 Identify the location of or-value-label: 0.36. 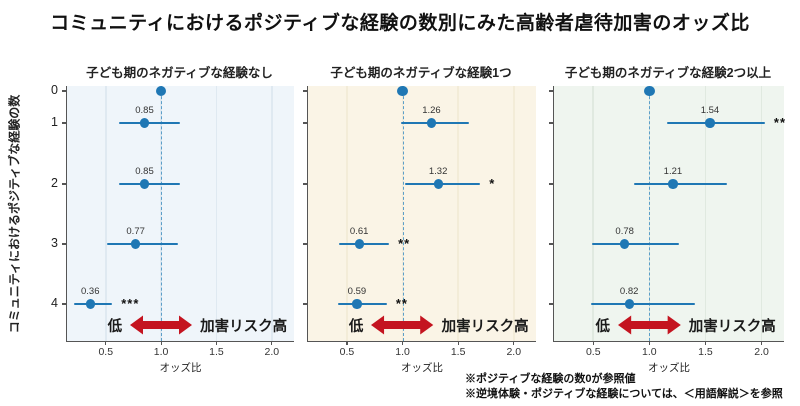
(90, 291).